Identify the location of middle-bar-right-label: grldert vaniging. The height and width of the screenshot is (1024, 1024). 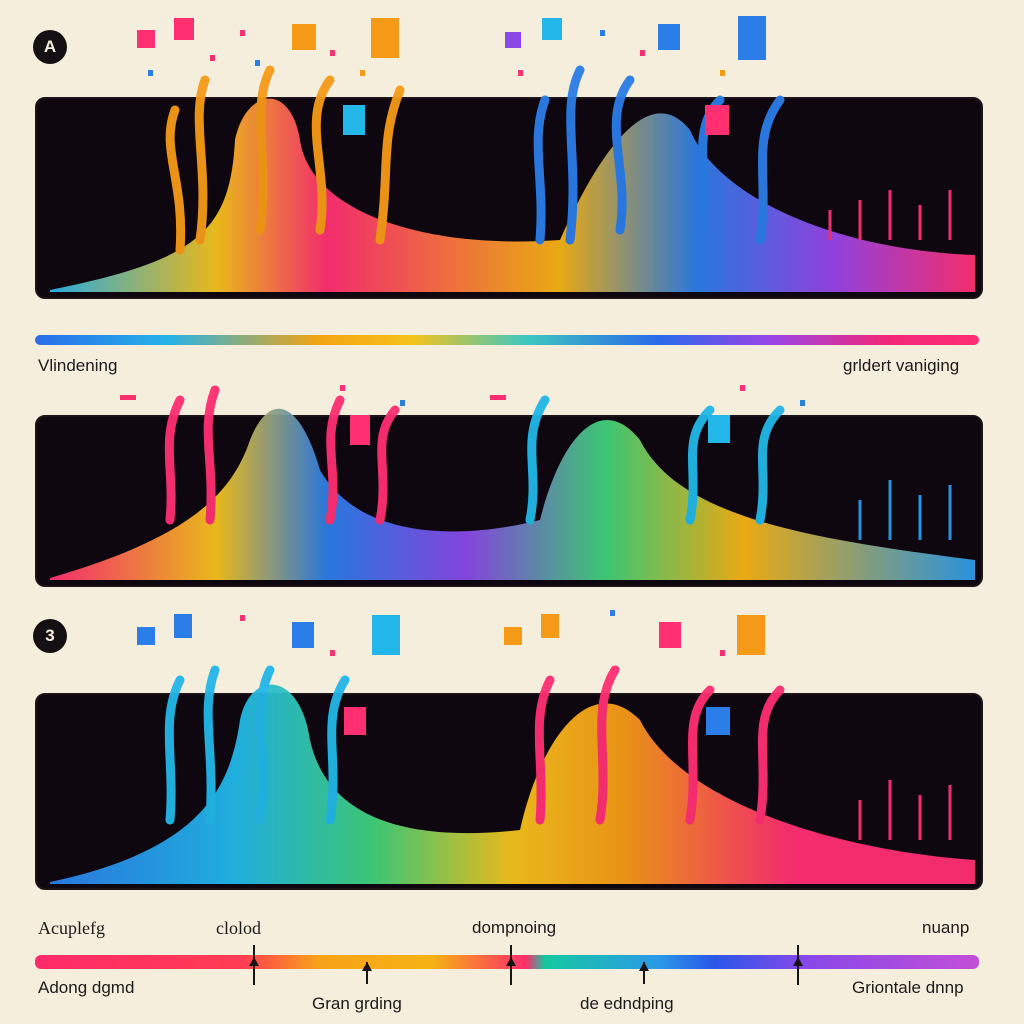
(901, 365).